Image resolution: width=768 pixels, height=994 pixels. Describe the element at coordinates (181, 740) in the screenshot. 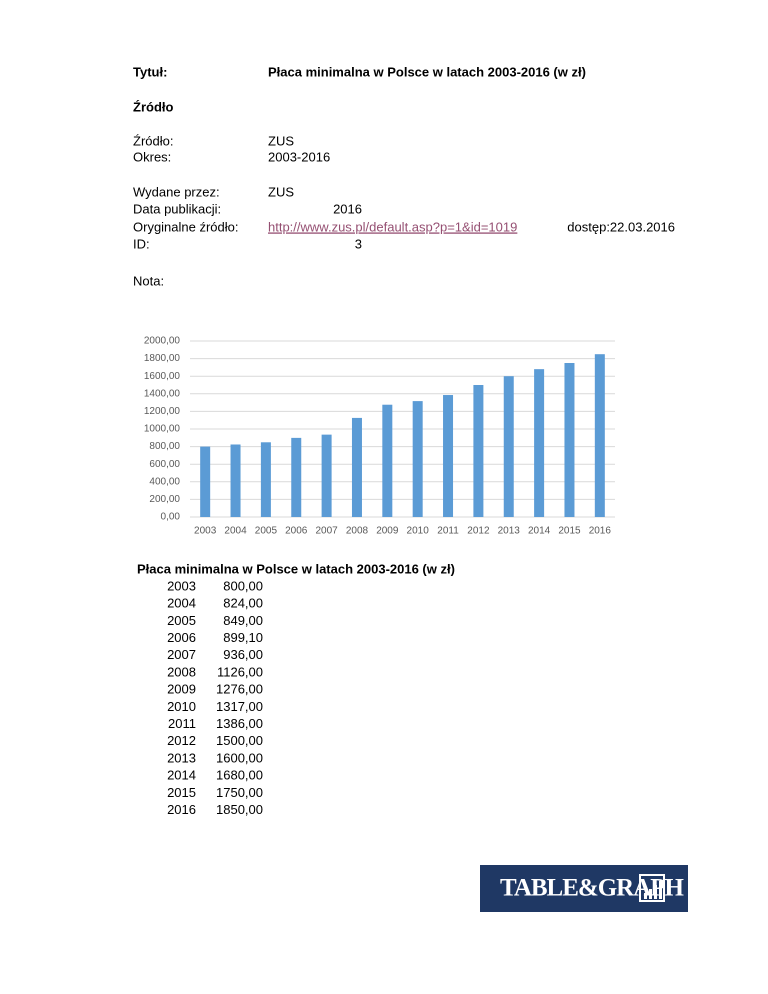

I see `table-year: 2012` at that location.